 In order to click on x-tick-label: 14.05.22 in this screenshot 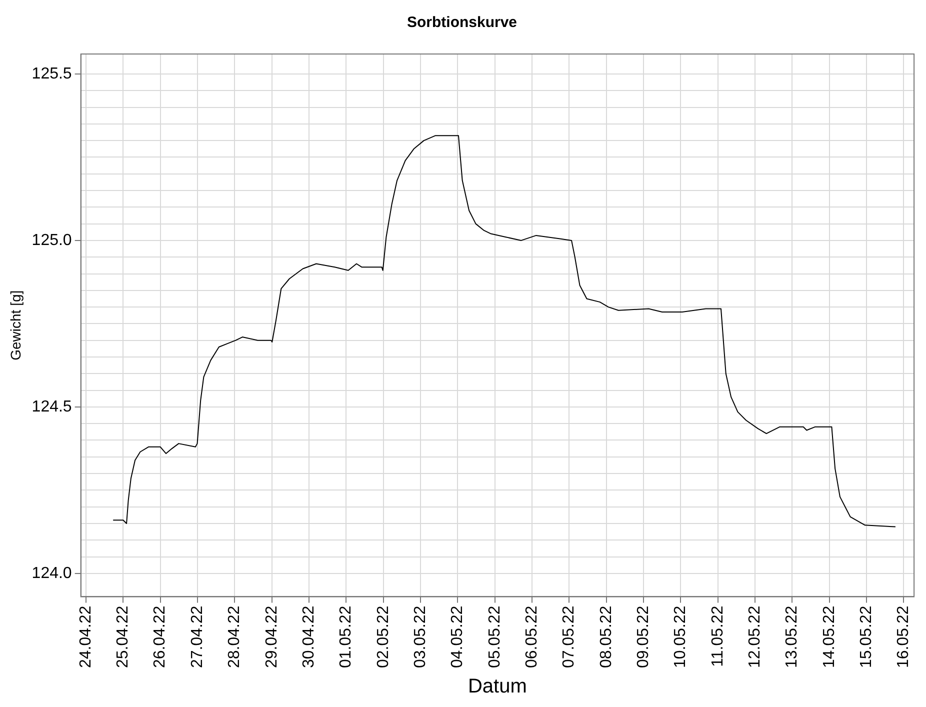, I will do `click(829, 637)`.